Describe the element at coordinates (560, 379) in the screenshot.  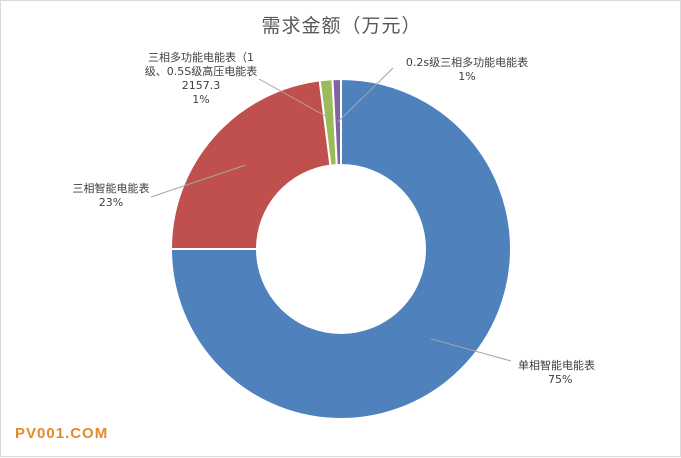
I see `slice-label-line: 75%` at that location.